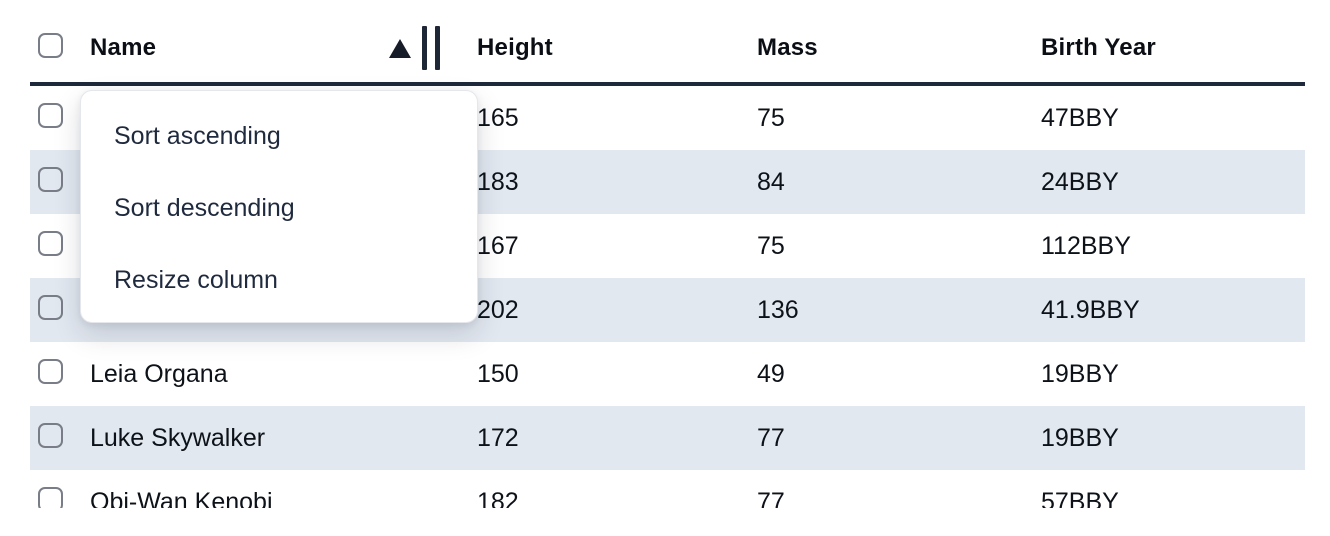 The image size is (1330, 536). Describe the element at coordinates (498, 309) in the screenshot. I see `cell-height: 202` at that location.